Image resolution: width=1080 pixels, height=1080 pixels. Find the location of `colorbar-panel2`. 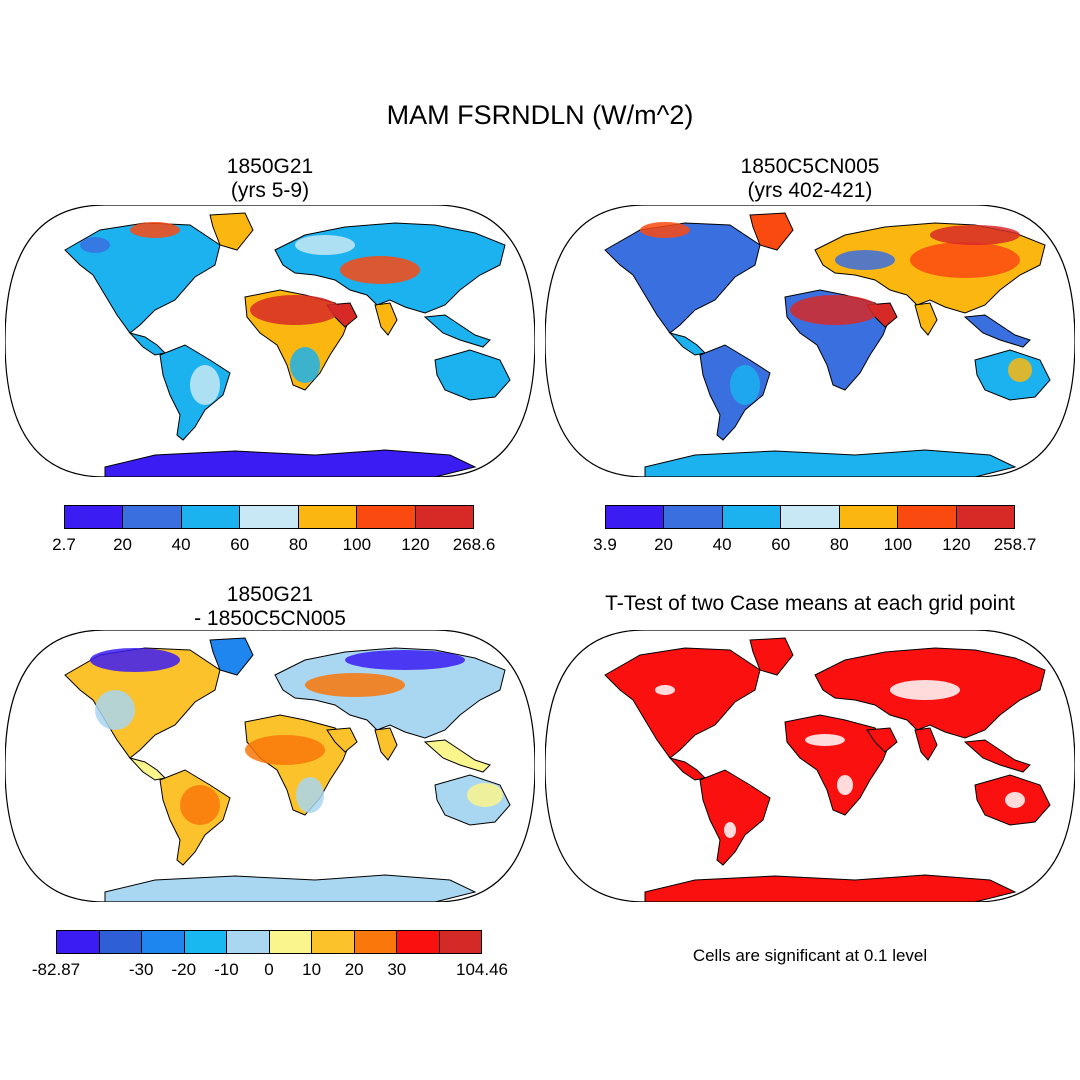

colorbar-panel2 is located at coordinates (810, 517).